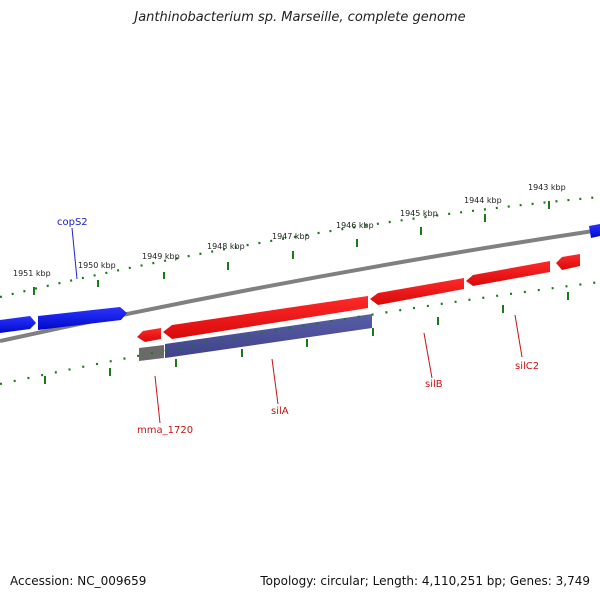  Describe the element at coordinates (434, 384) in the screenshot. I see `gene-label-silB: silB` at that location.